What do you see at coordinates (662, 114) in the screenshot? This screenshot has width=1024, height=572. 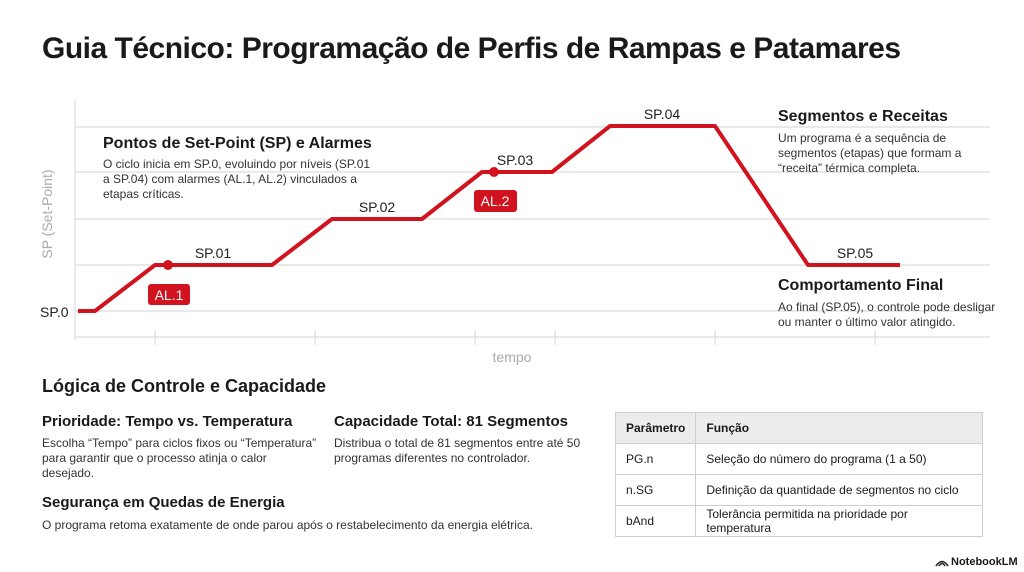 I see `setpoint-label: SP.04` at bounding box center [662, 114].